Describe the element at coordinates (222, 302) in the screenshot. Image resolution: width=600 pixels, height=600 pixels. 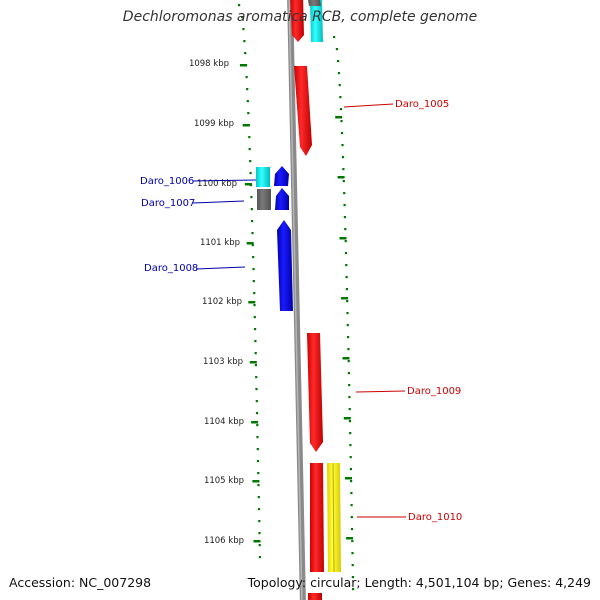
I see `ruler-label: 1102 kbp` at that location.